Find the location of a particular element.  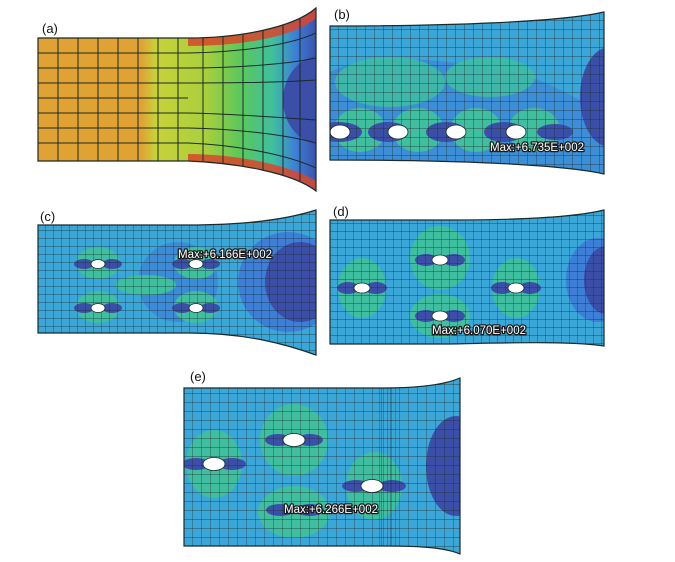

panel-d-svg: Max:+6.070E+002 is located at coordinates (467, 278).